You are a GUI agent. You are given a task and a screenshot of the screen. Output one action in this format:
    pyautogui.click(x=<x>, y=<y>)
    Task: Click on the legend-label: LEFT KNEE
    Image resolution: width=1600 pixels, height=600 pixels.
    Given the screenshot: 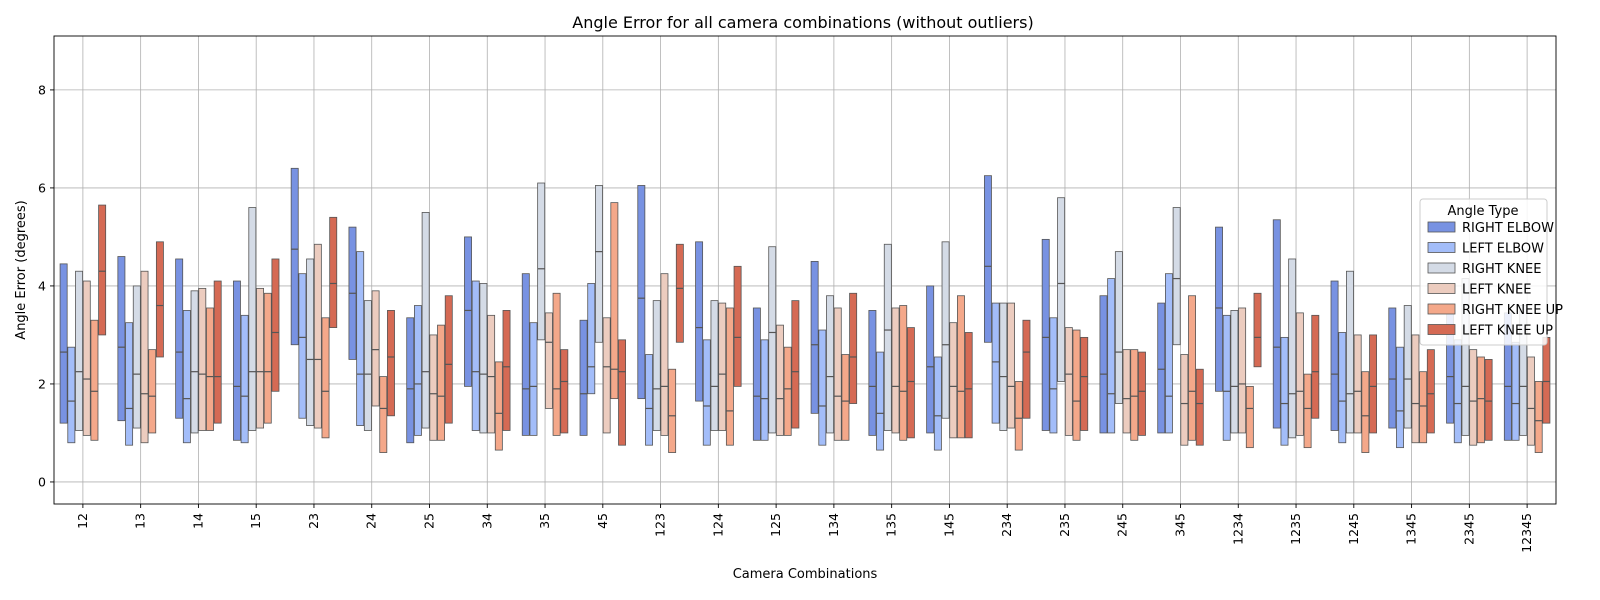 What is the action you would take?
    pyautogui.click(x=1496, y=290)
    